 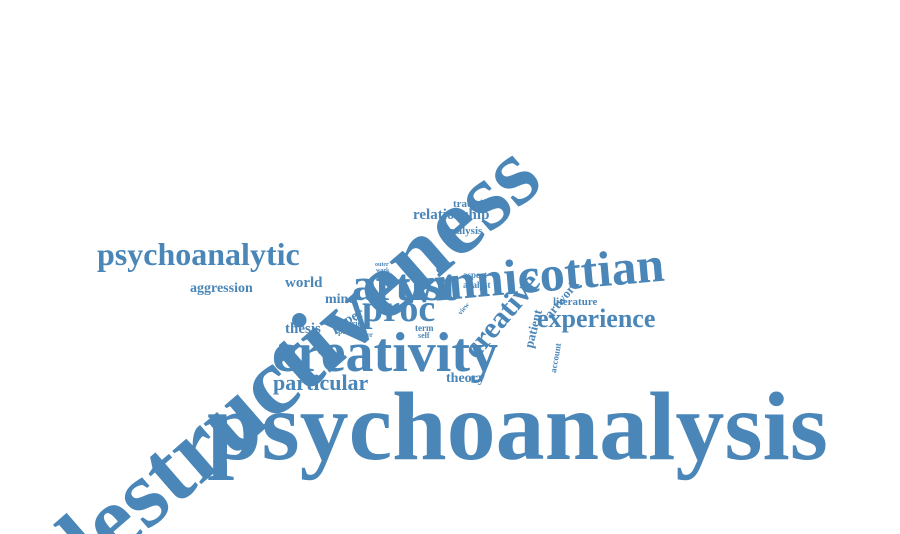 I want to click on word-tradition: tradition, so click(x=474, y=204).